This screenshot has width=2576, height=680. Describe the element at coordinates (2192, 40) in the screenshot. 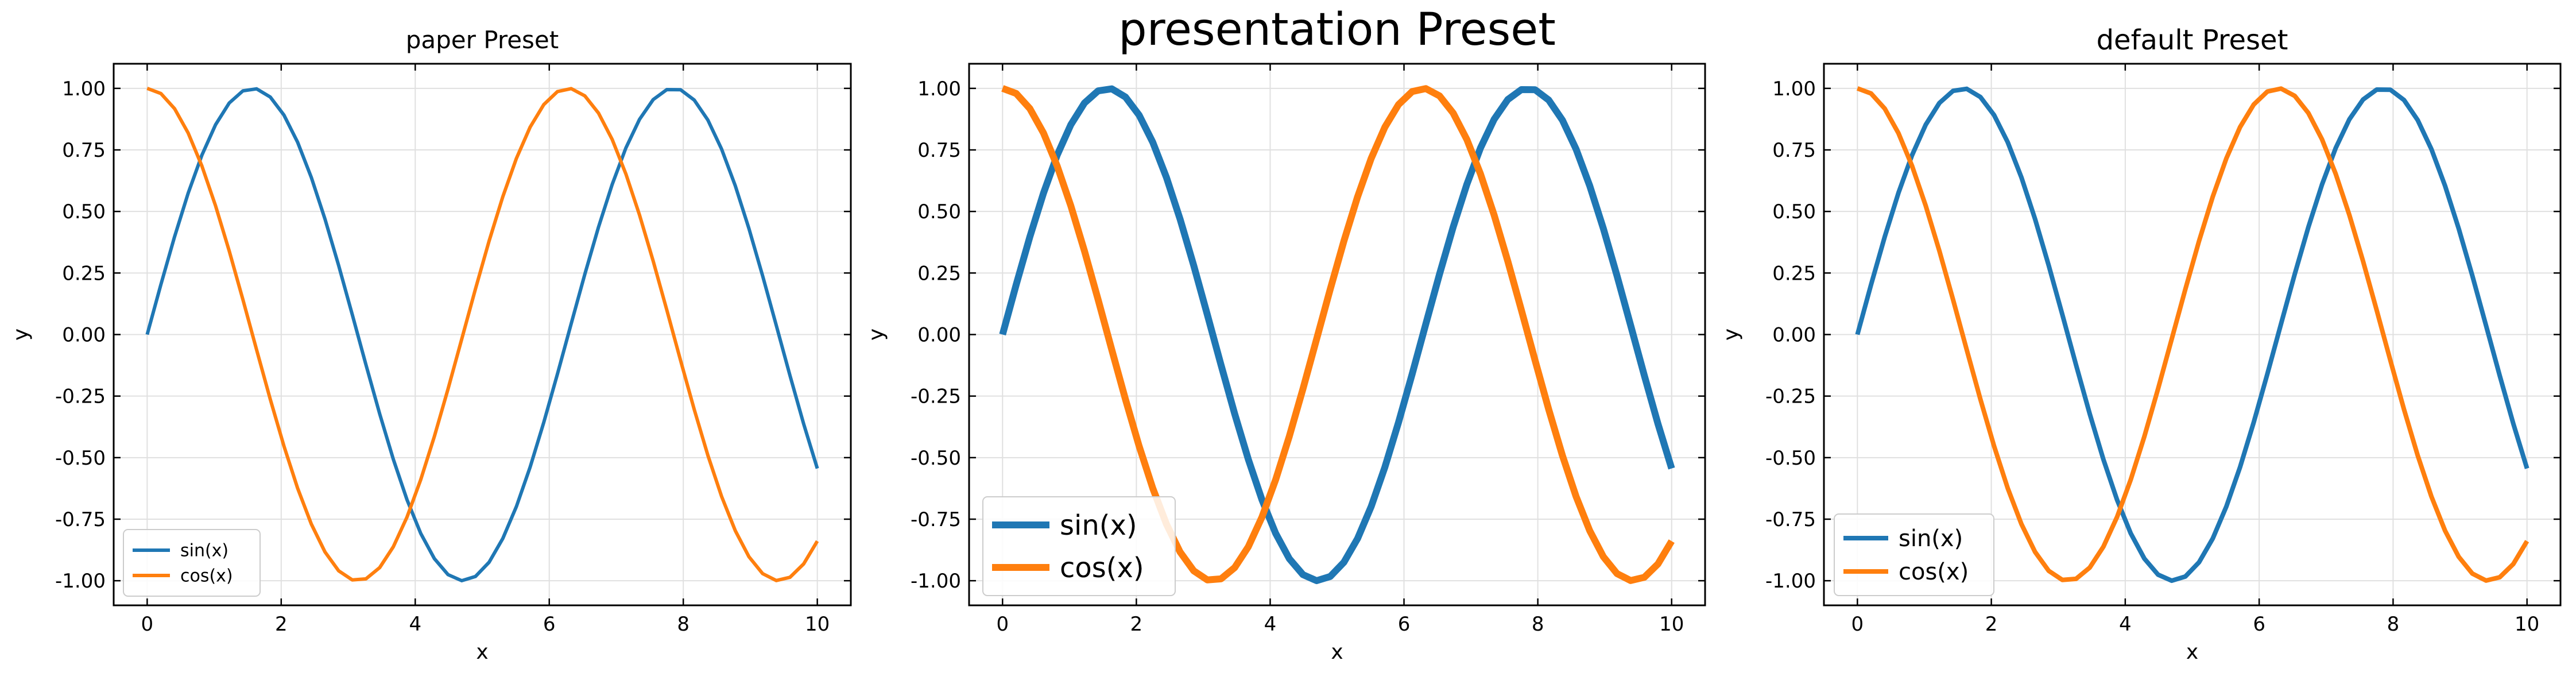

I see `chart-title: default Preset` at that location.